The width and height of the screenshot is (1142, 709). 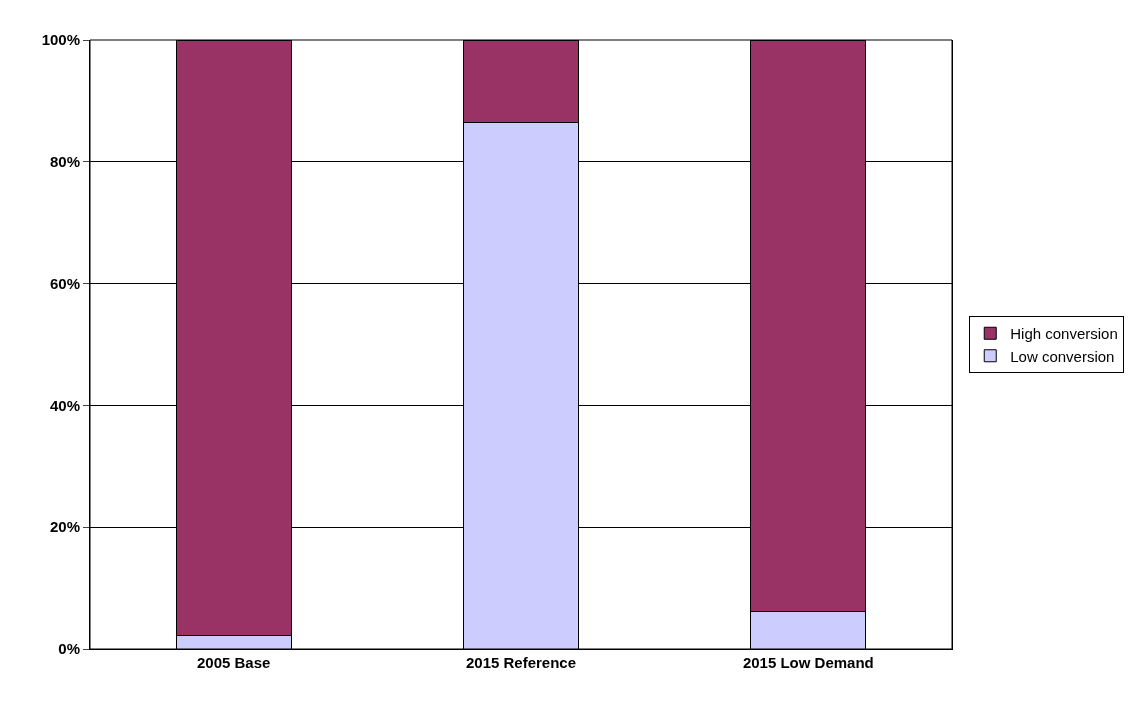 I want to click on legend-label: Low conversion, so click(x=1062, y=356).